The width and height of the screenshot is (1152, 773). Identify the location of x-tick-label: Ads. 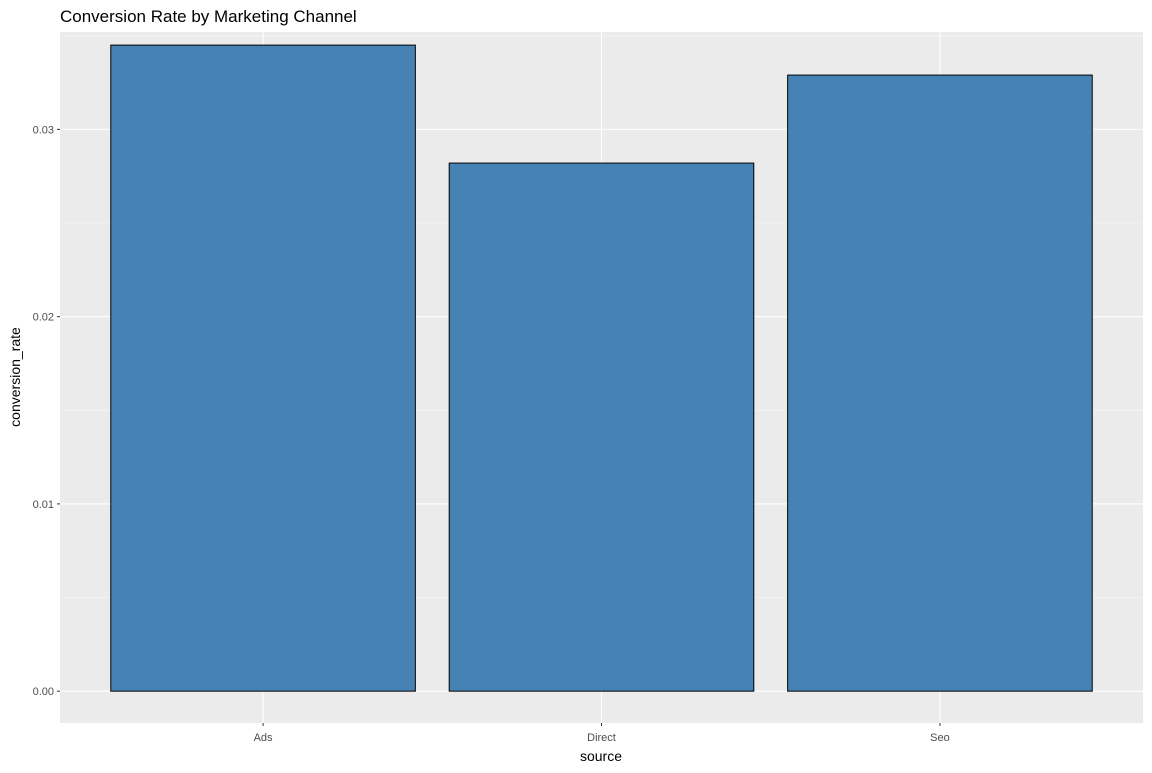
(263, 738).